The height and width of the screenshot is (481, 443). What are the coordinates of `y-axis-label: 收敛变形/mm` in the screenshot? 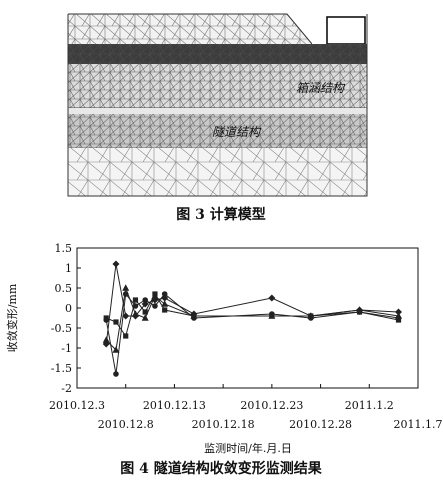 It's located at (12, 317).